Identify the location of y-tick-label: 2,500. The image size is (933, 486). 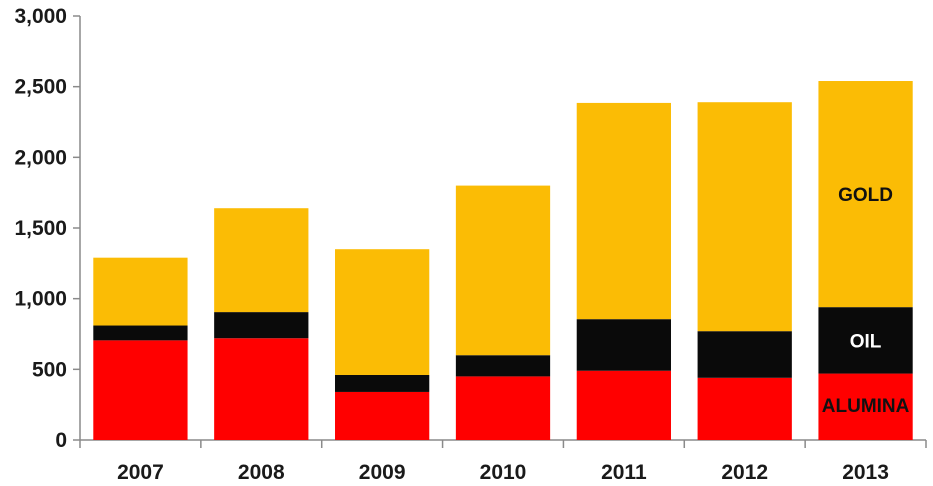
(40, 87).